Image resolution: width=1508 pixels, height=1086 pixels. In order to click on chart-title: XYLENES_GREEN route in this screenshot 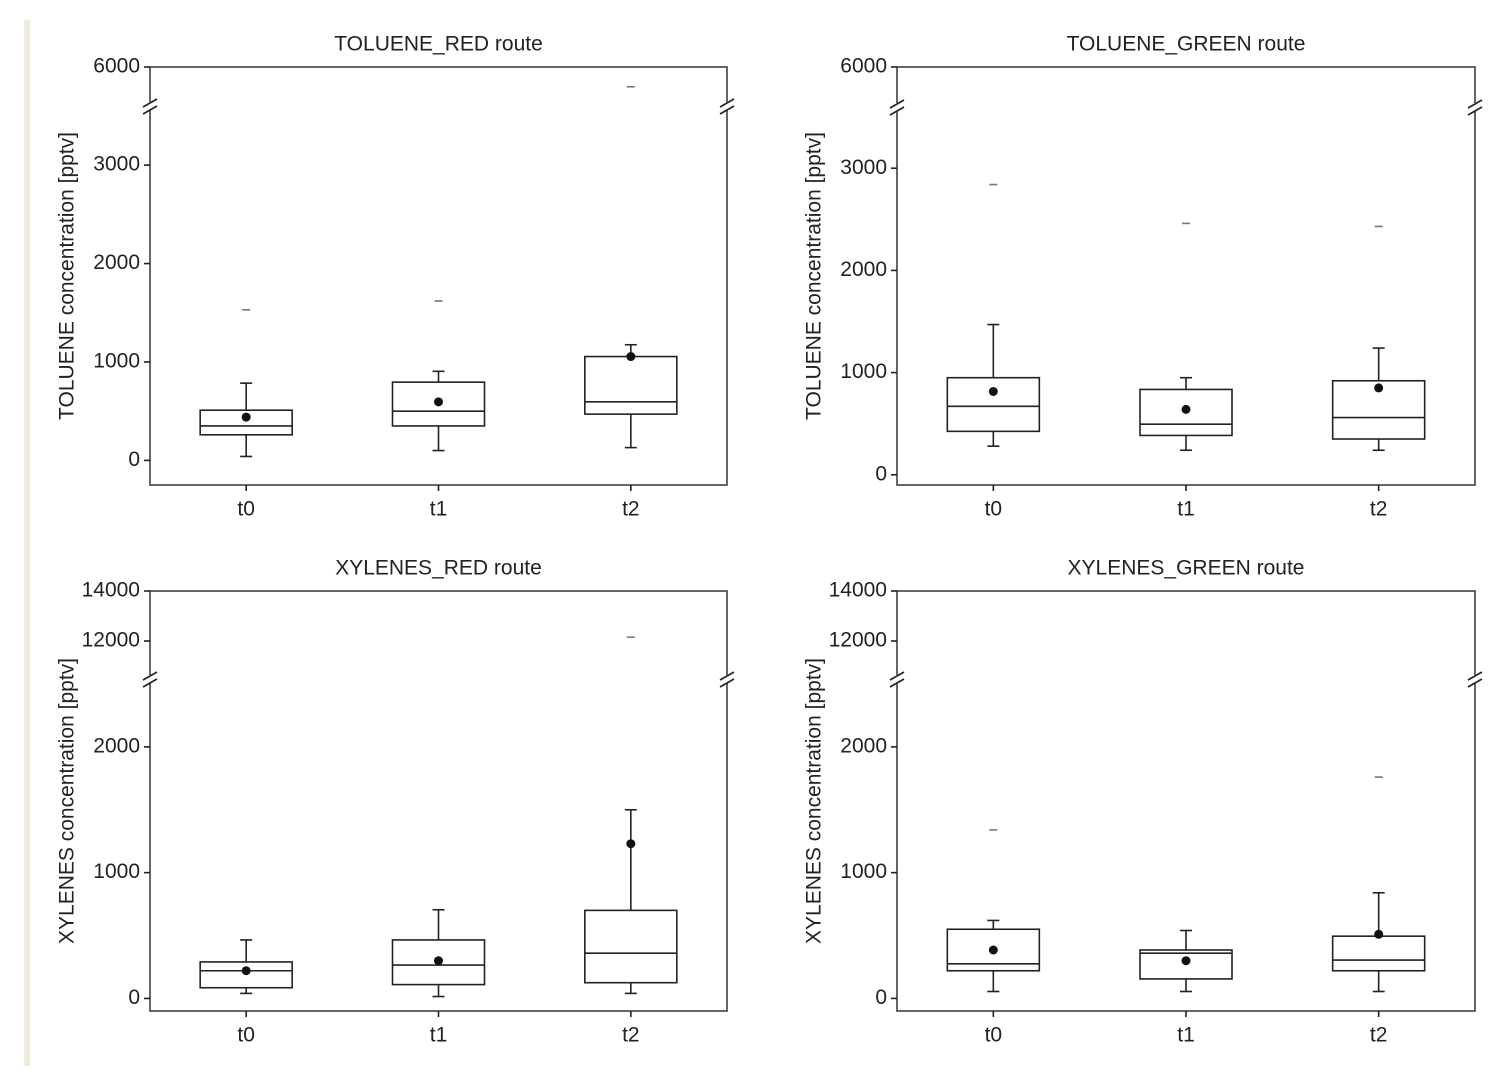, I will do `click(1186, 568)`.